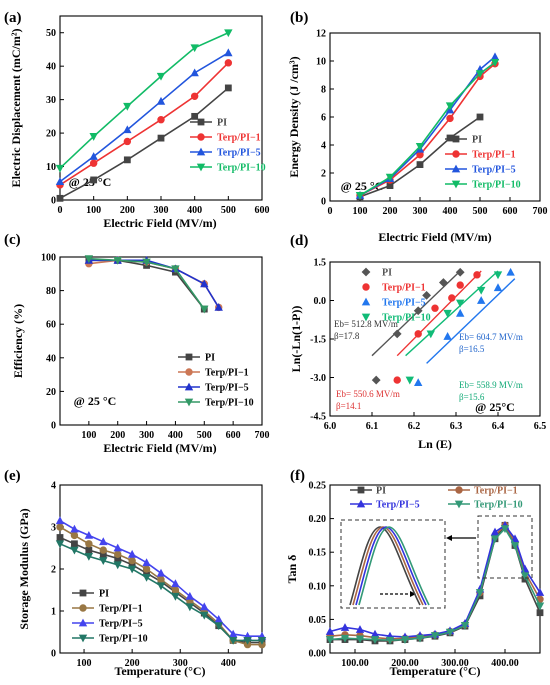  Describe the element at coordinates (239, 138) in the screenshot. I see `legend-entry: Terp/PI−1` at that location.